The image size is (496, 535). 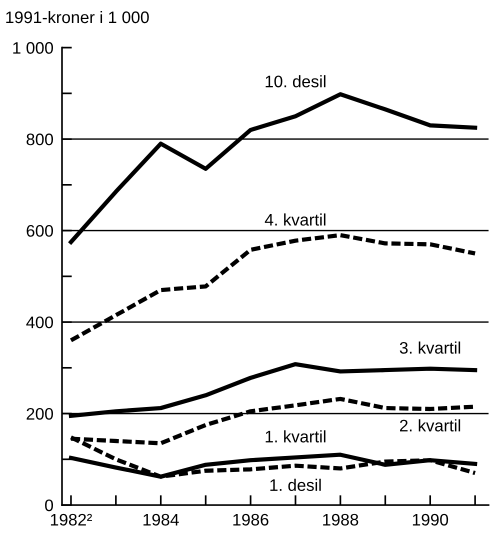 What do you see at coordinates (33, 48) in the screenshot?
I see `y-tick-label: 1 000` at bounding box center [33, 48].